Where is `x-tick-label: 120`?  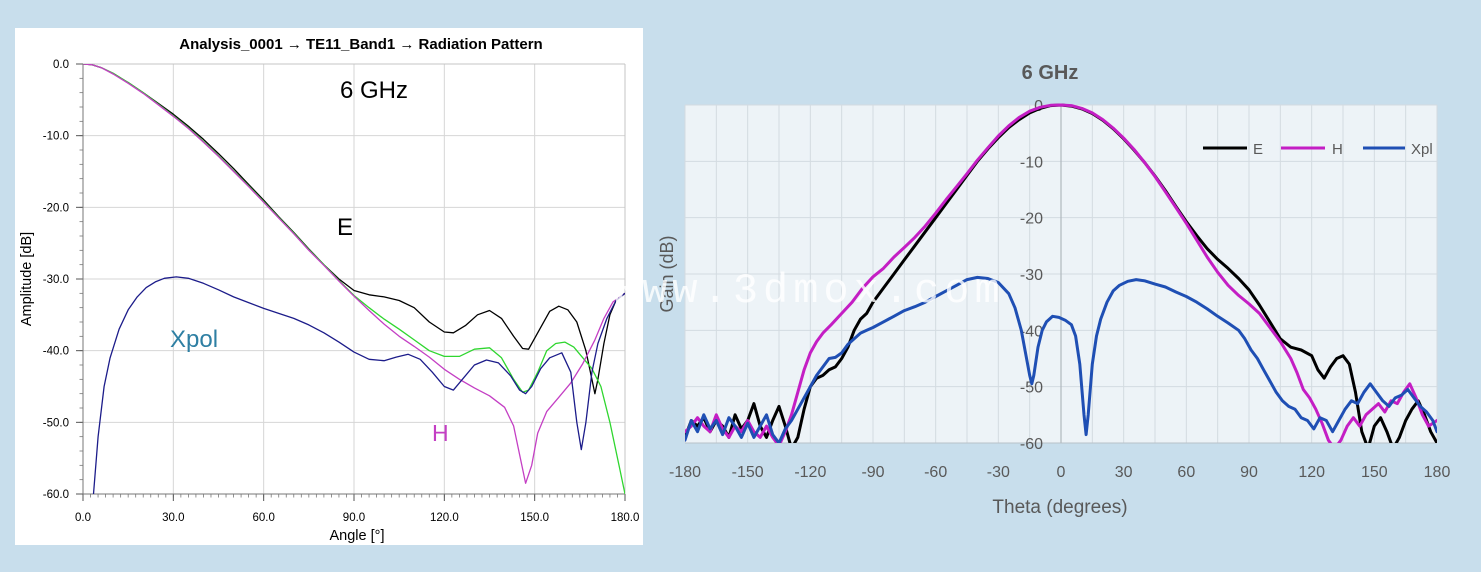
x-tick-label: 120 is located at coordinates (1311, 472).